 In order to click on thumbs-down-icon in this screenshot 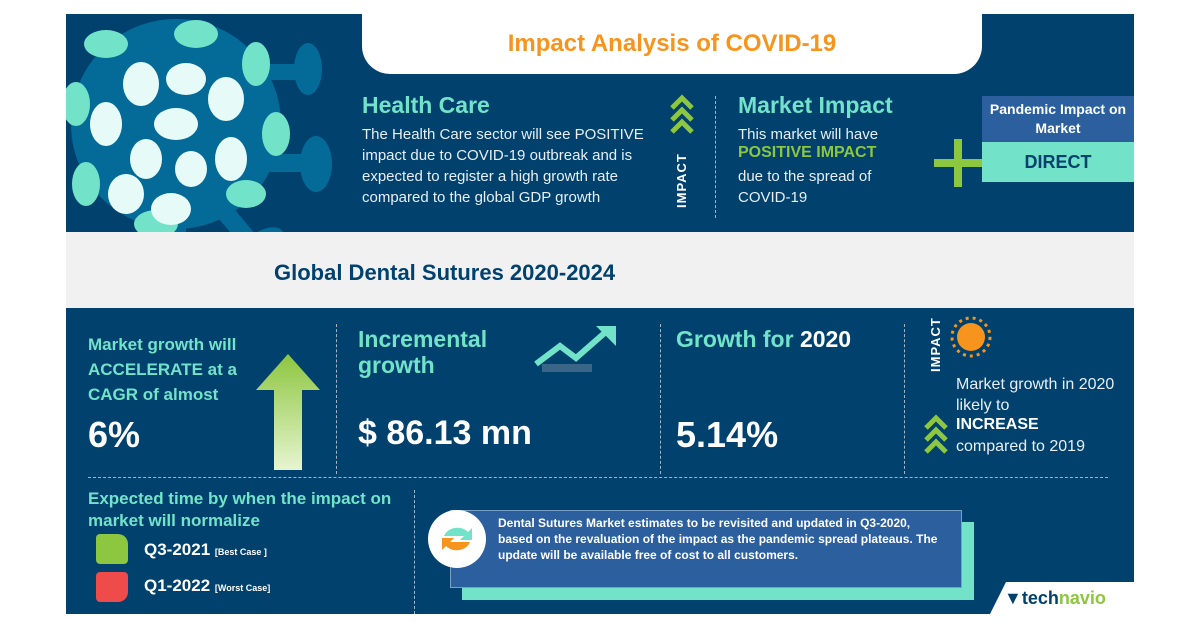, I will do `click(112, 587)`.